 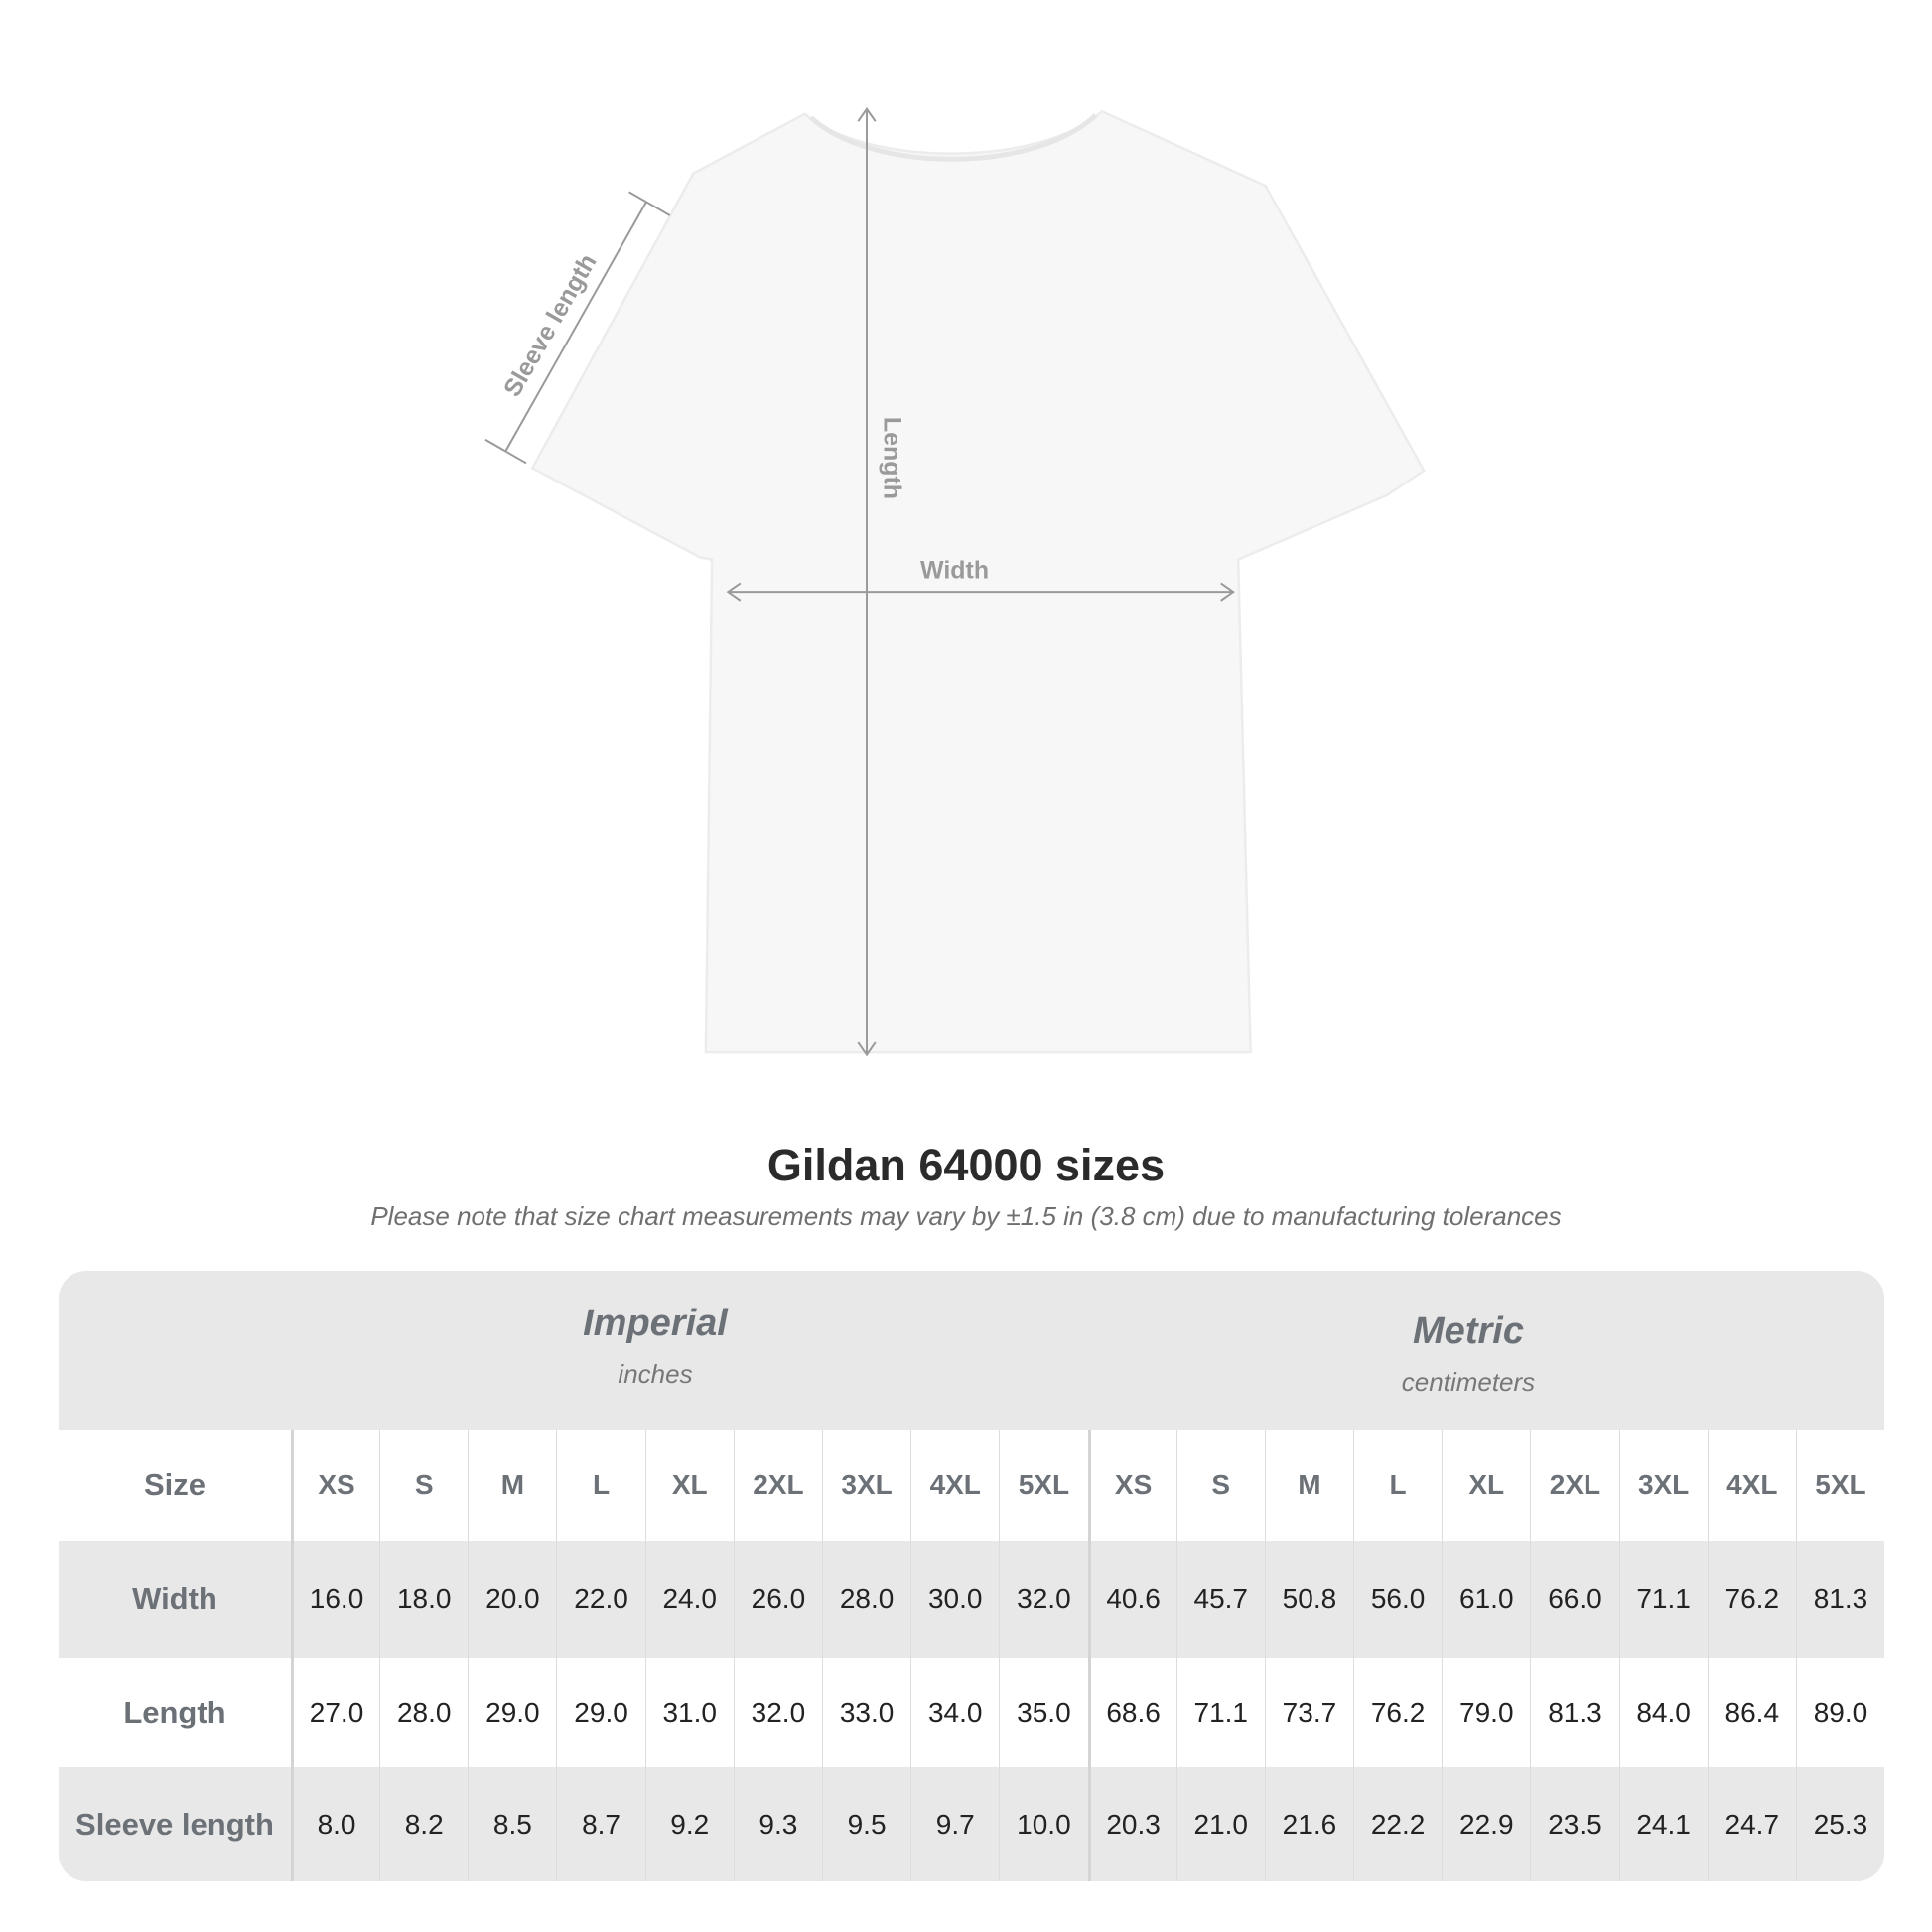 What do you see at coordinates (1132, 1824) in the screenshot?
I see `metric-value-cell: 20.3` at bounding box center [1132, 1824].